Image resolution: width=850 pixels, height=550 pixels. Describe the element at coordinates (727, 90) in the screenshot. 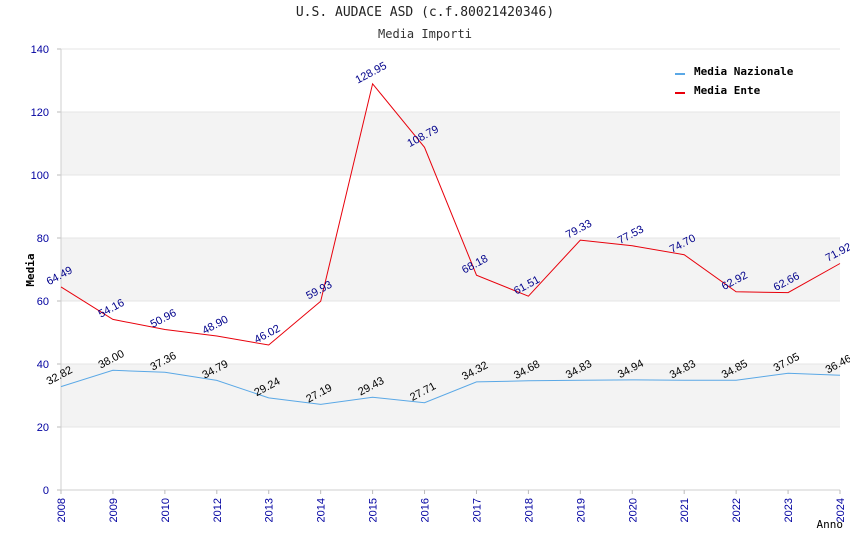

I see `legend-label: Media Ente` at that location.